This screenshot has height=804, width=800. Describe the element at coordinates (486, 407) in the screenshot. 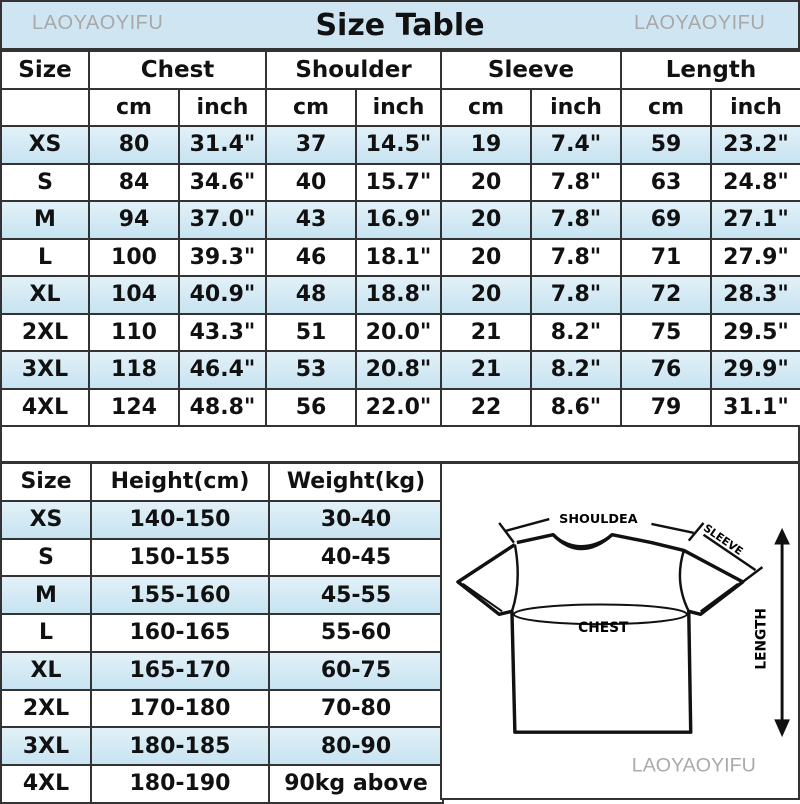

I see `value-cell: 22` at that location.